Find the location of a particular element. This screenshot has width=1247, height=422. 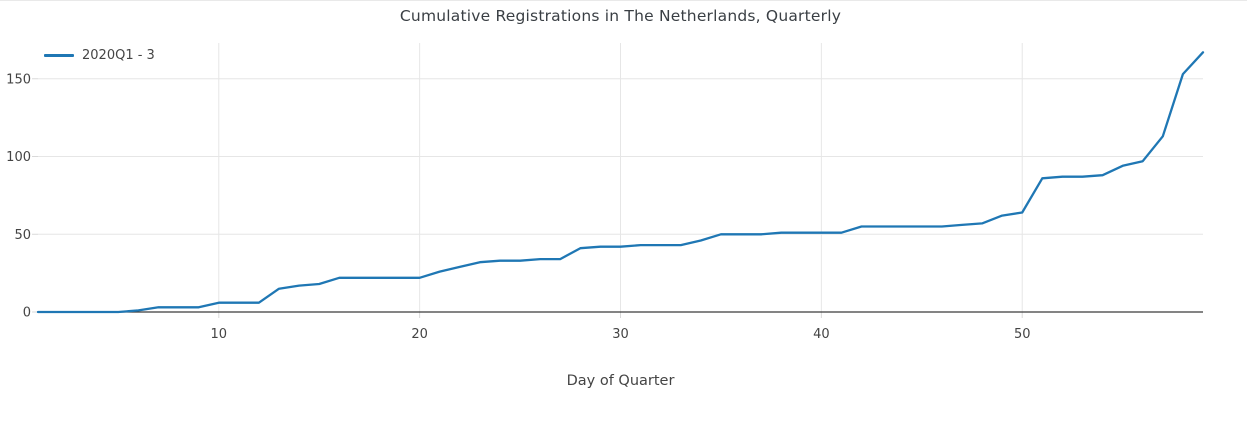

x-tick-label-50: 50 is located at coordinates (1022, 334).